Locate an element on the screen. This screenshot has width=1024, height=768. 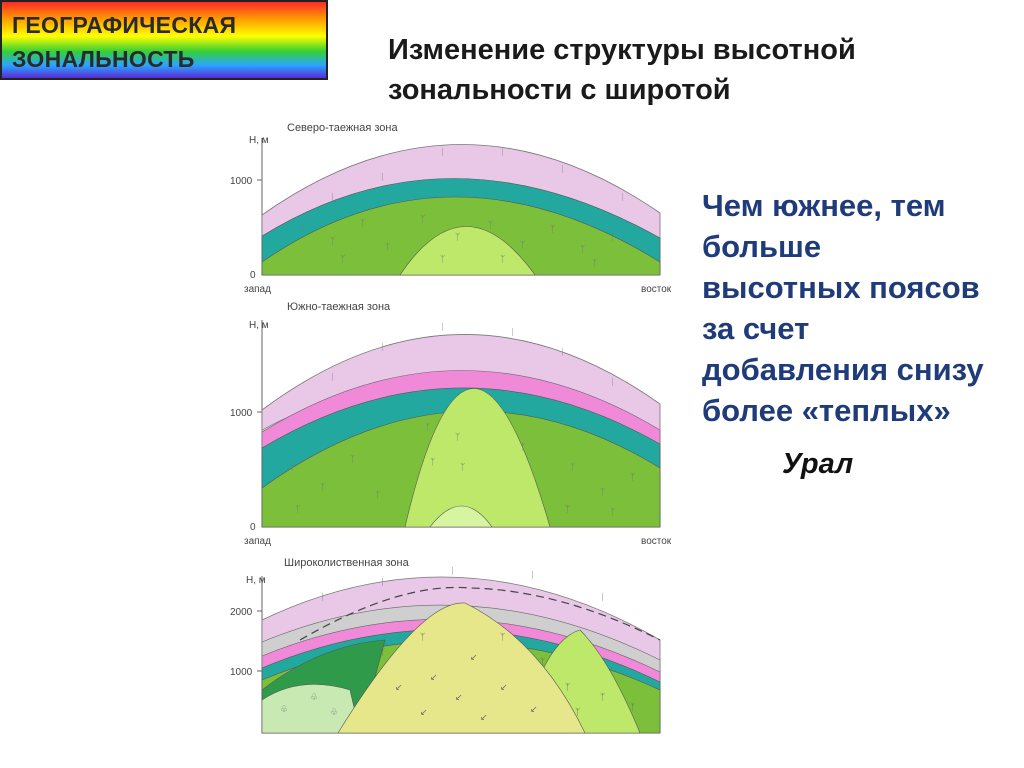
tick-label: 1000 is located at coordinates (241, 181).